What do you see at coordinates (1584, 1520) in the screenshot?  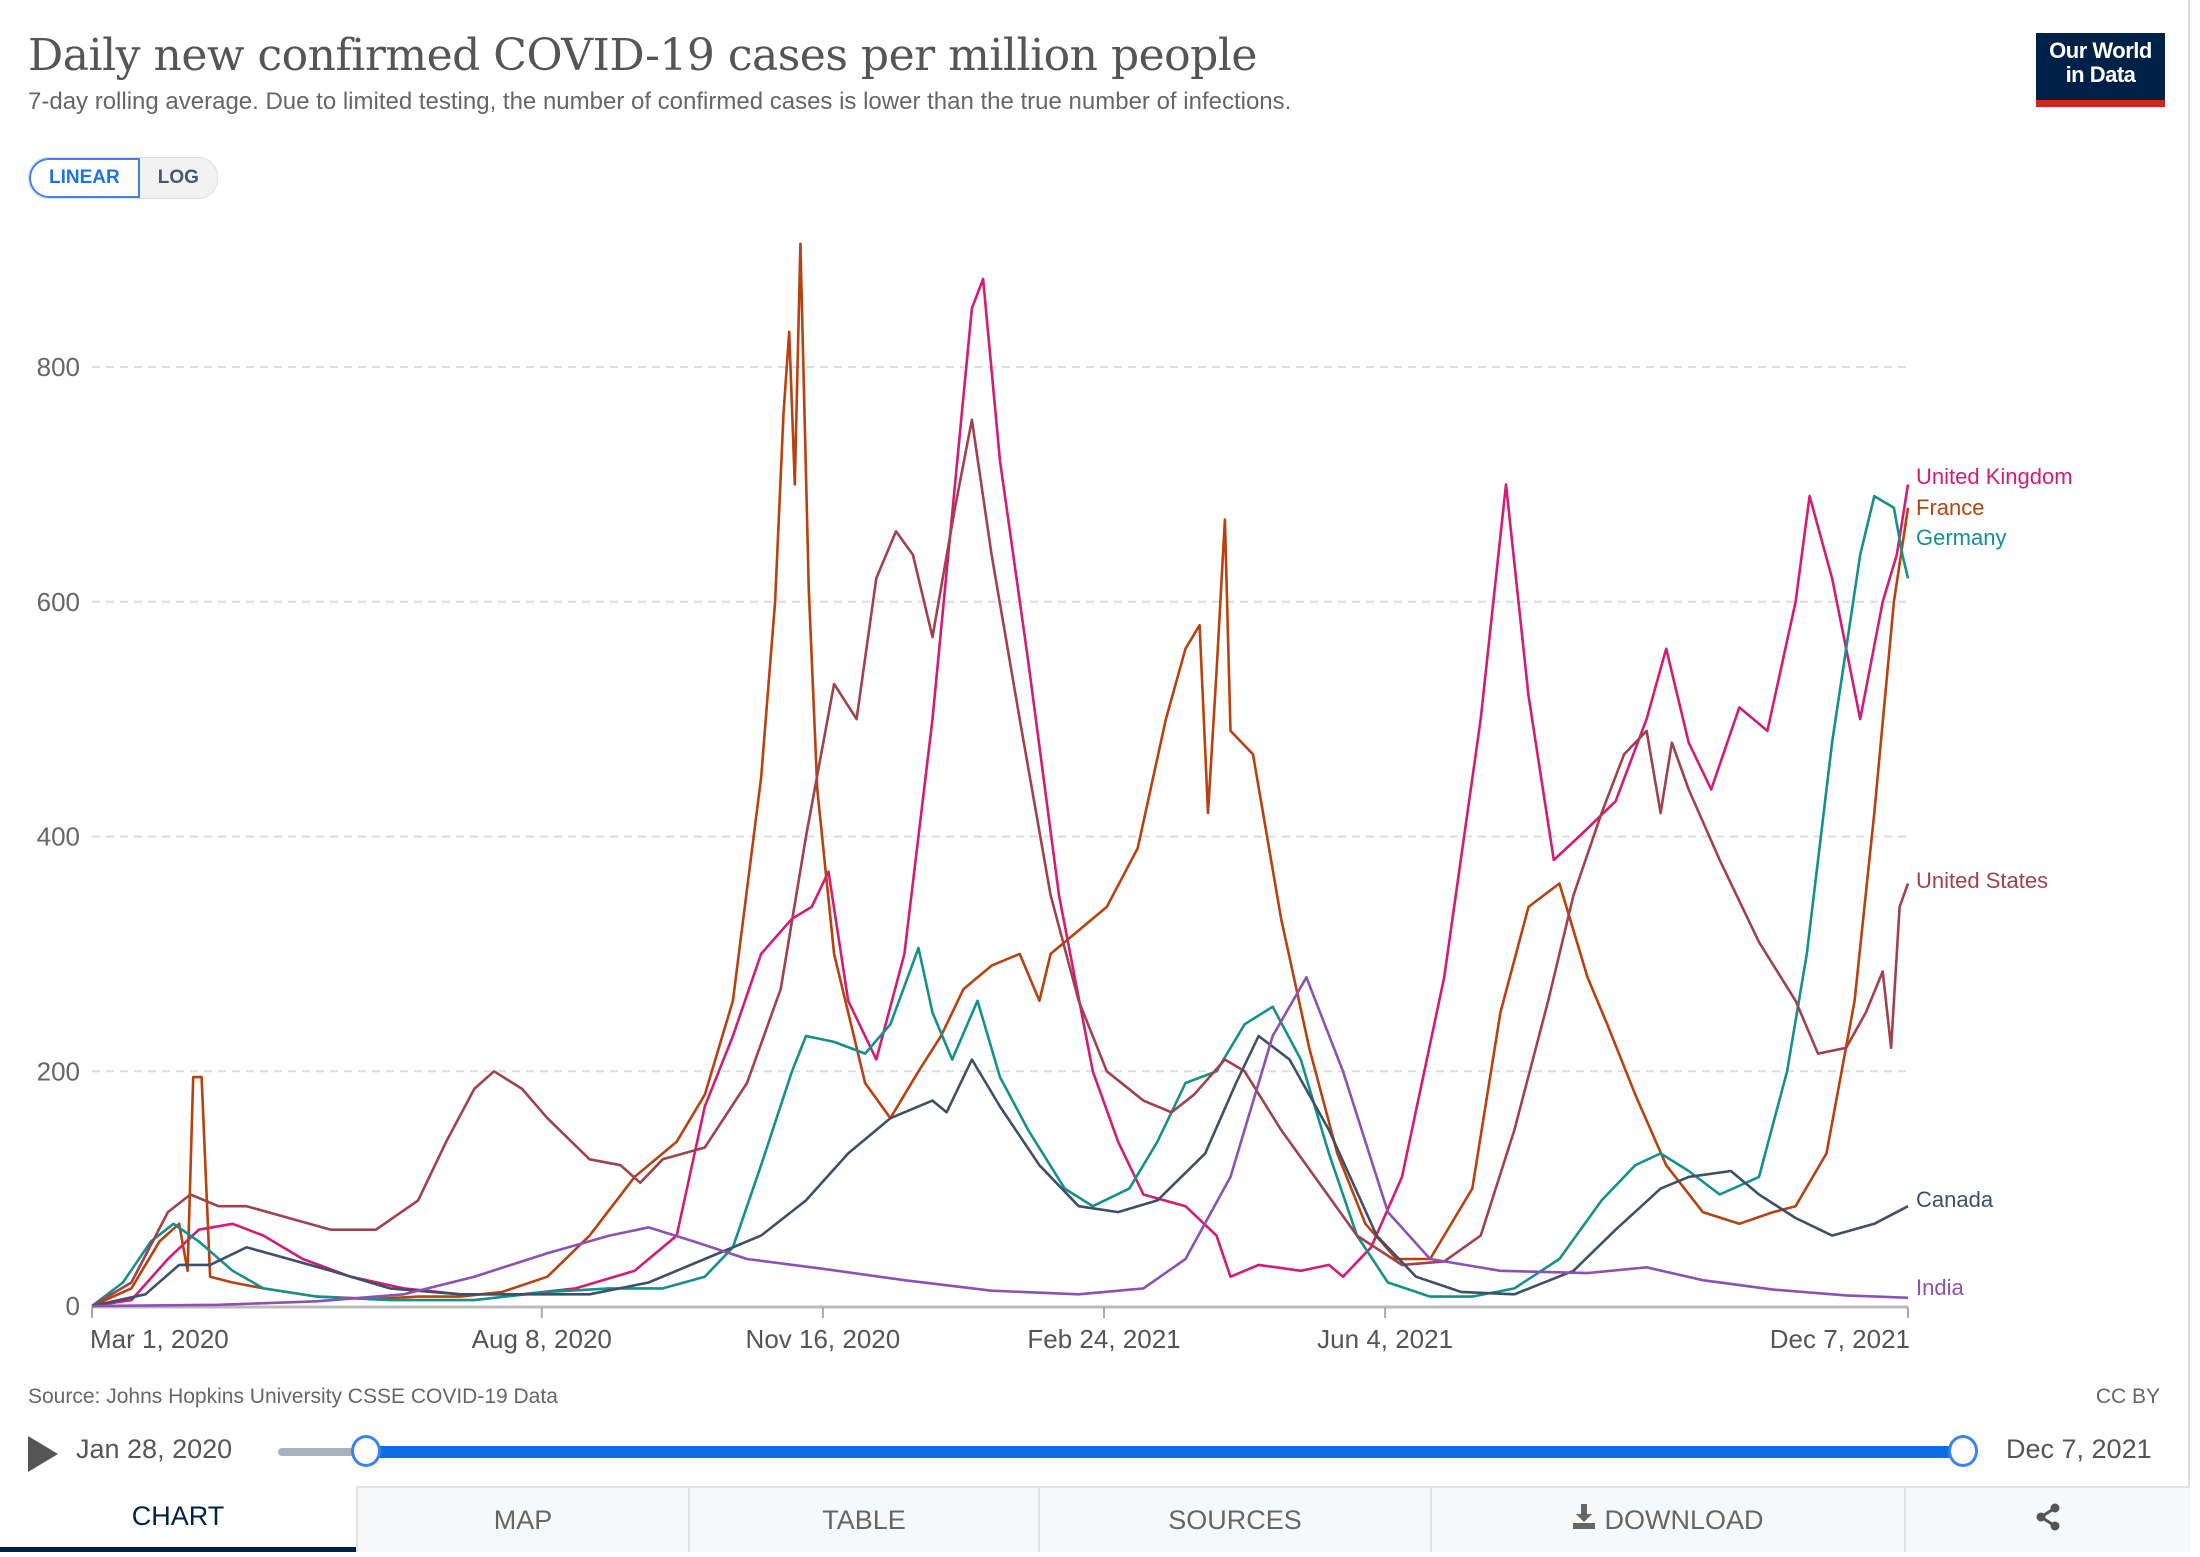 I see `download-icon` at bounding box center [1584, 1520].